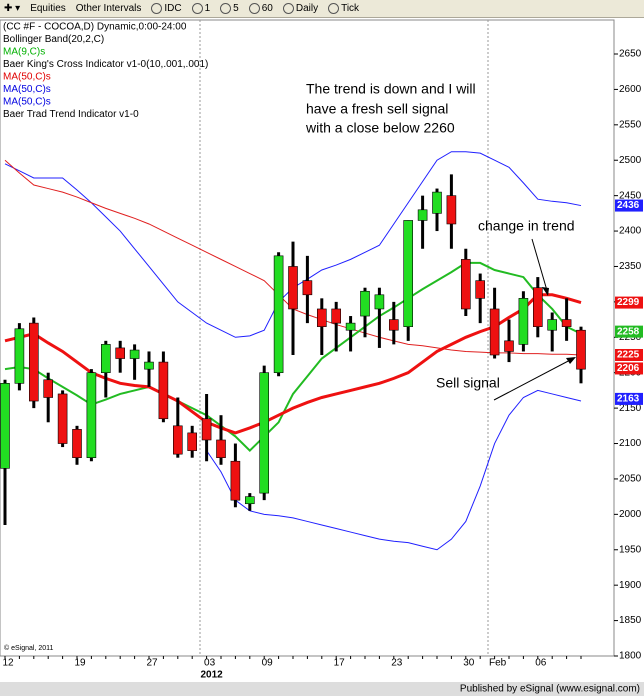 This screenshot has height=696, width=644. I want to click on label: 5, so click(236, 9).